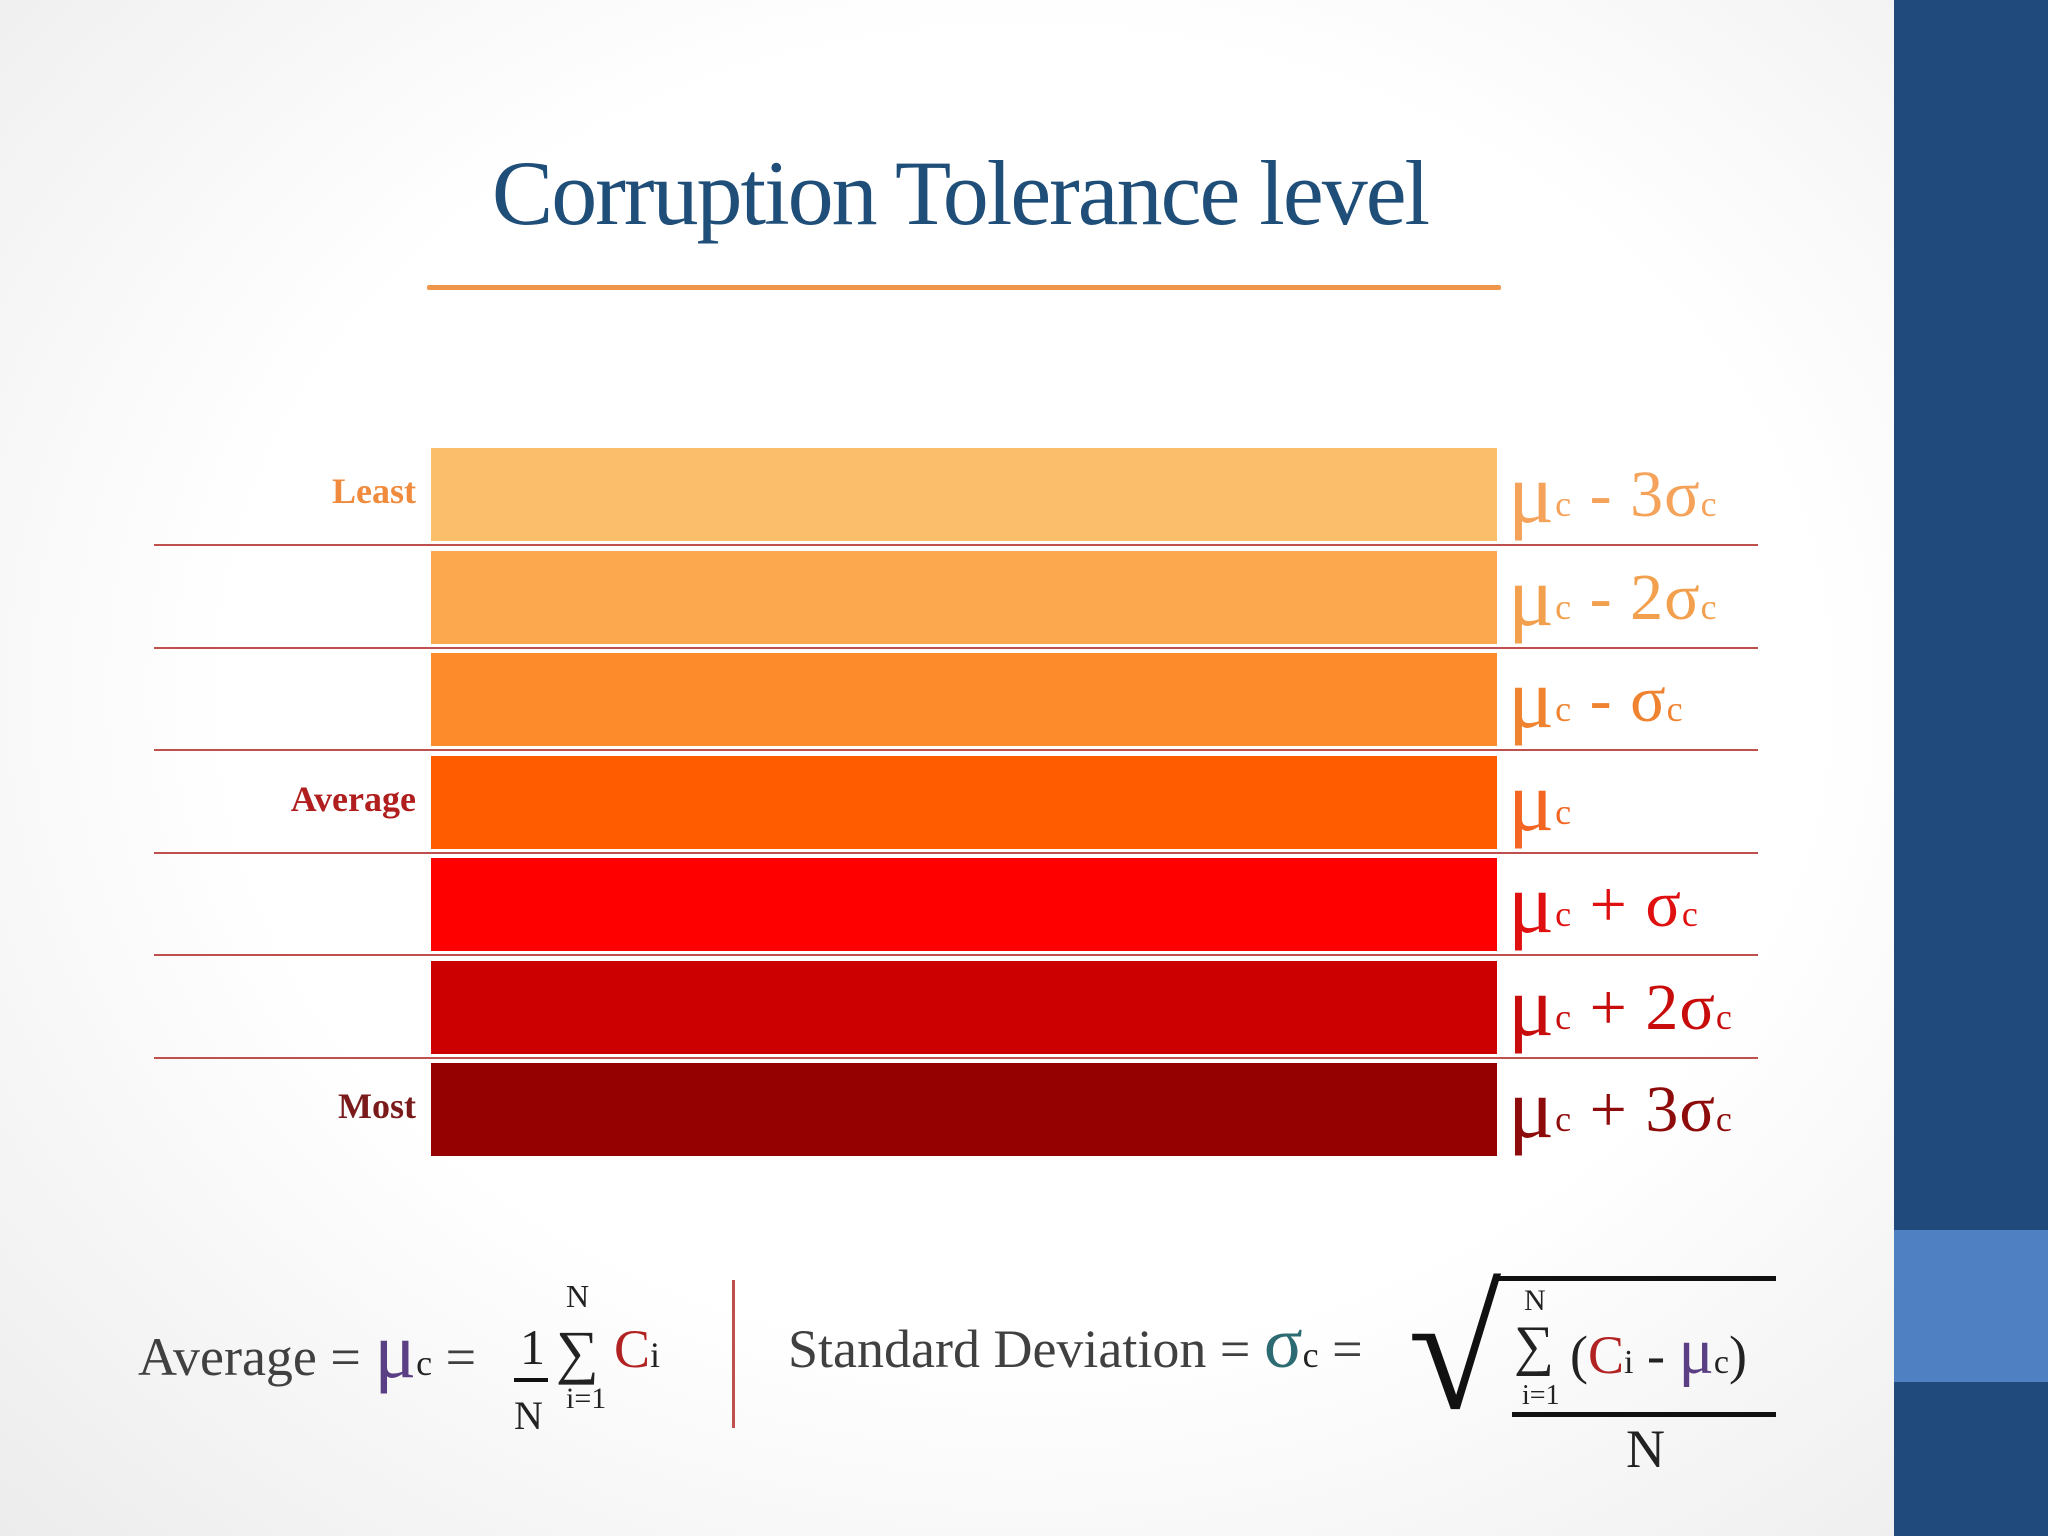  Describe the element at coordinates (964, 287) in the screenshot. I see `title-underline` at that location.